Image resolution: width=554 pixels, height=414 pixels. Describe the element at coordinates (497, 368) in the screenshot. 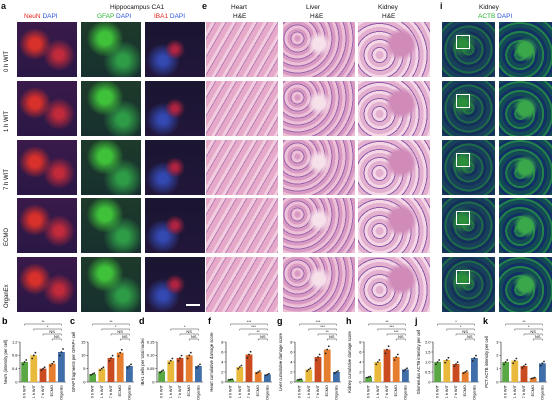

I see `y-tick-label: 1` at that location.